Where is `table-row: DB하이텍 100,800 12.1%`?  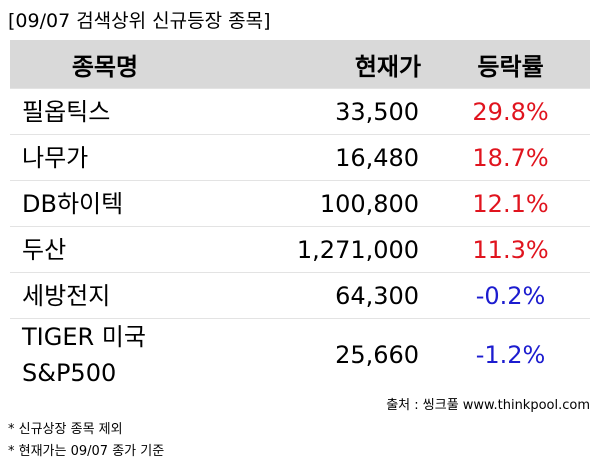
table-row: DB하이텍 100,800 12.1% is located at coordinates (300, 203).